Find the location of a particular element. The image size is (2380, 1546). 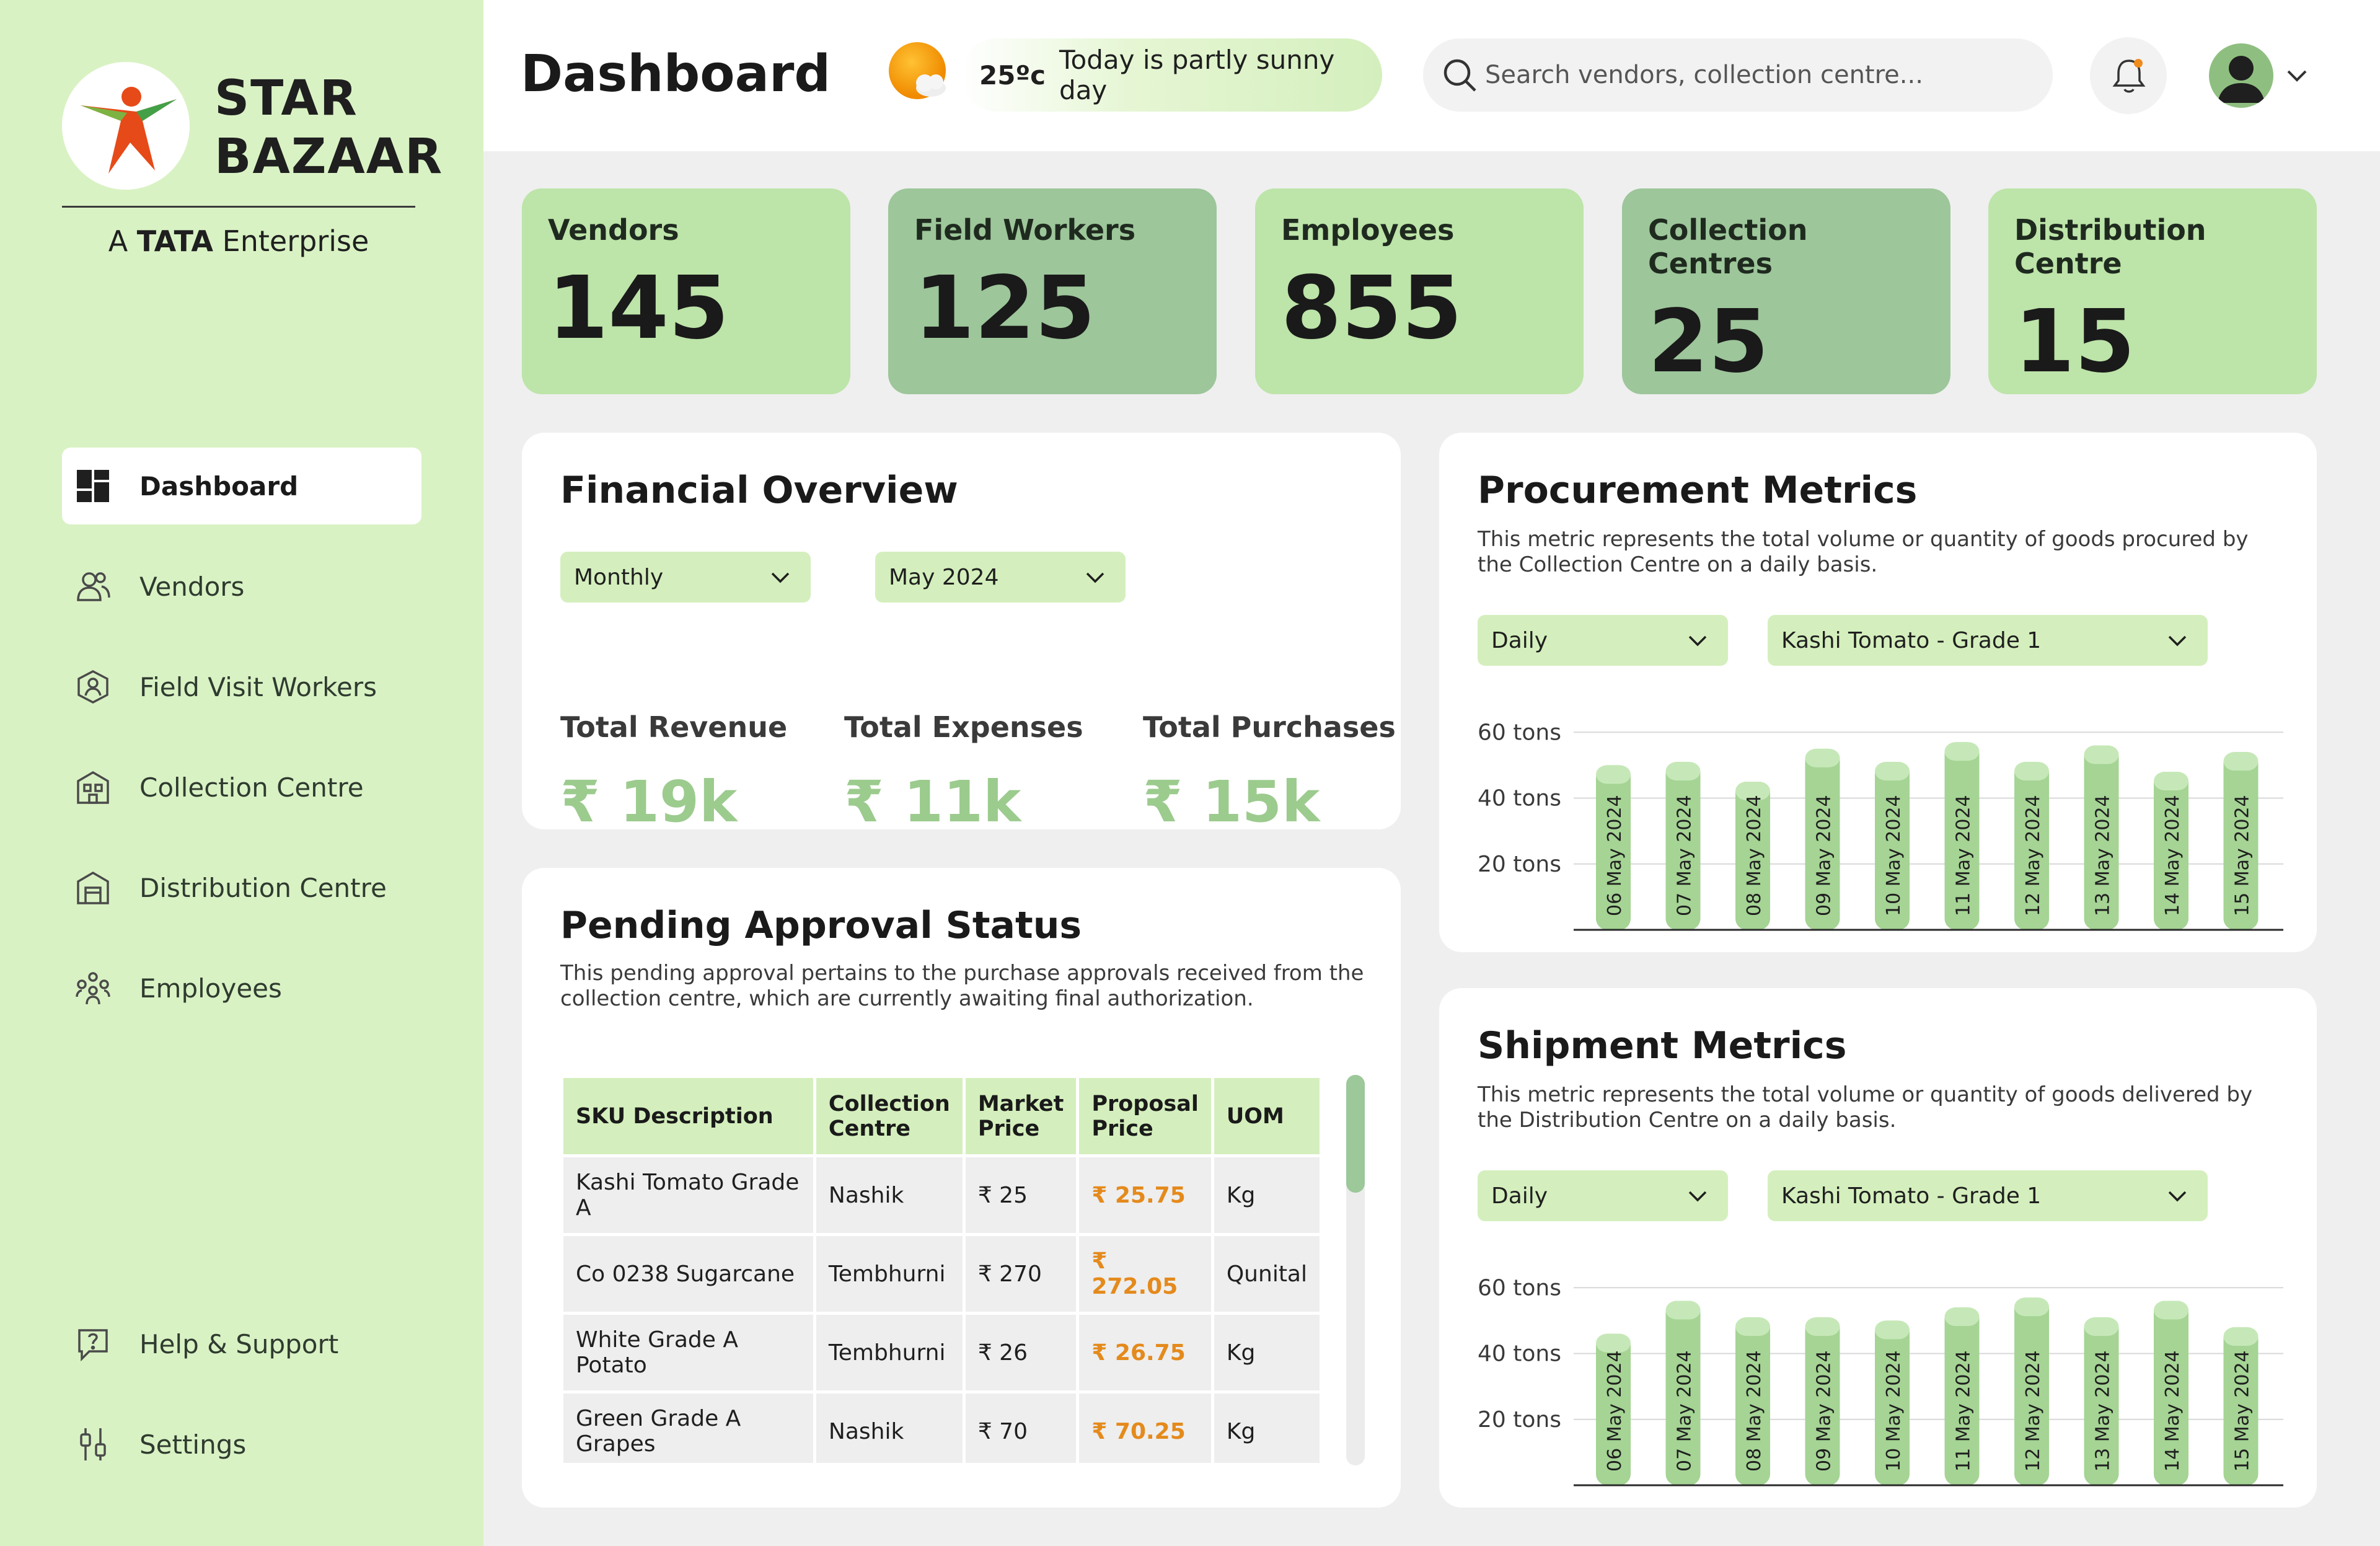

stat-card-employees: Employees 855 is located at coordinates (1419, 291).